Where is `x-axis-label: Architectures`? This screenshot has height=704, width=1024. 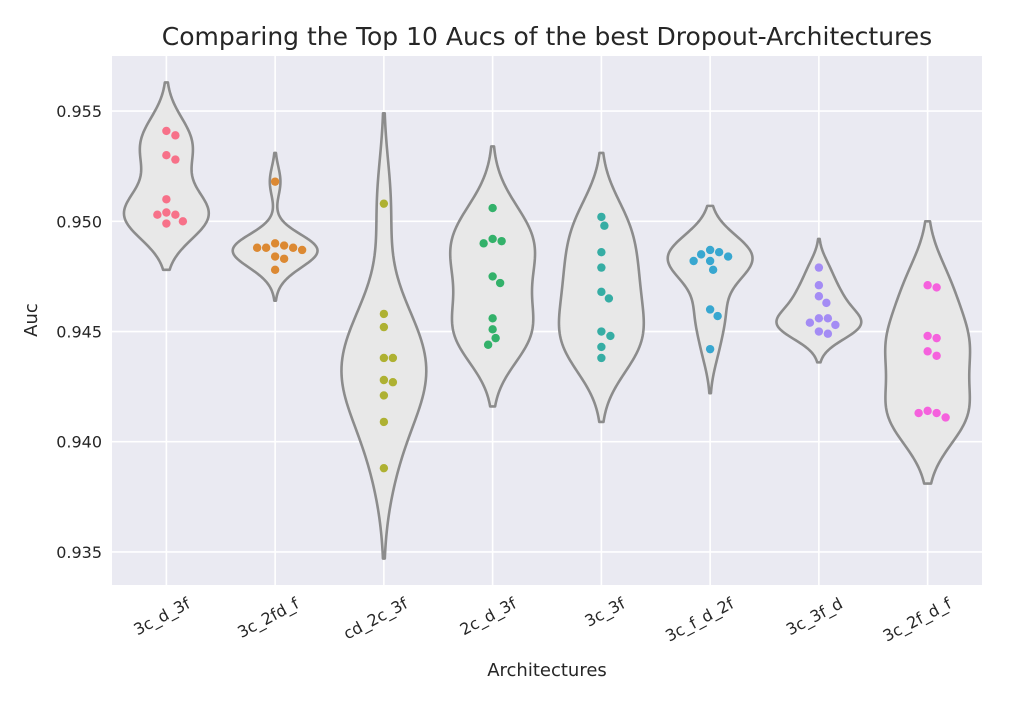 x-axis-label: Architectures is located at coordinates (547, 670).